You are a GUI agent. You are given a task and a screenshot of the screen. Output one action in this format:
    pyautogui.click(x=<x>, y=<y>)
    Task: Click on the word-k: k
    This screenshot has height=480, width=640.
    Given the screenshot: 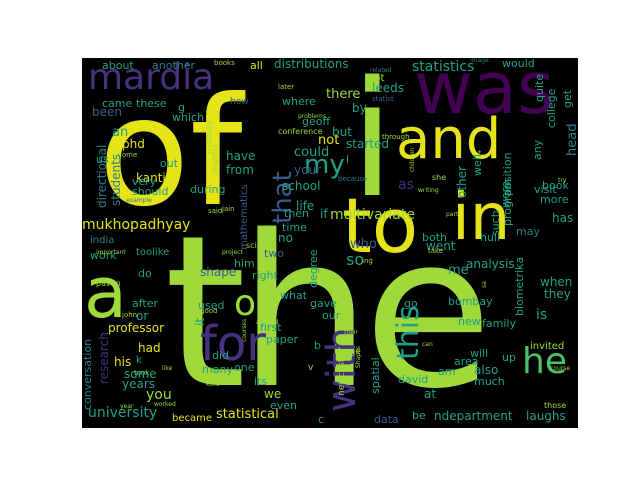 What is the action you would take?
    pyautogui.click(x=139, y=360)
    